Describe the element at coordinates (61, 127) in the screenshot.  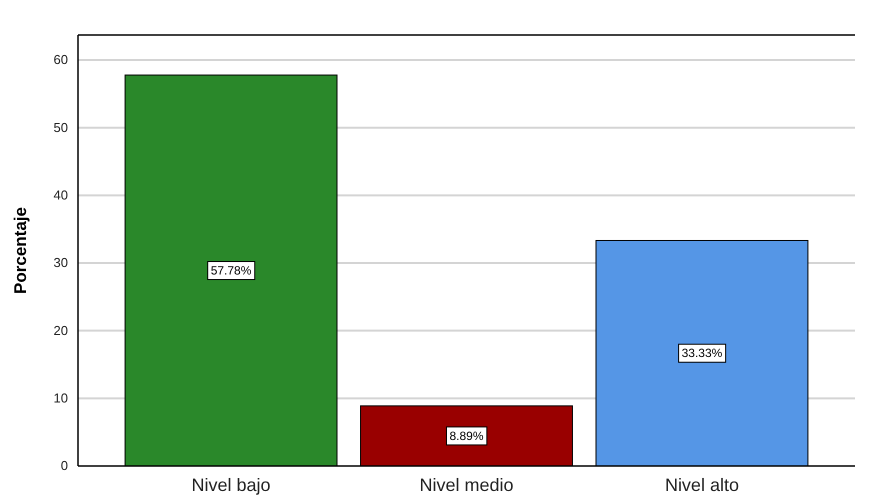
I see `y-tick-label: 50` at that location.